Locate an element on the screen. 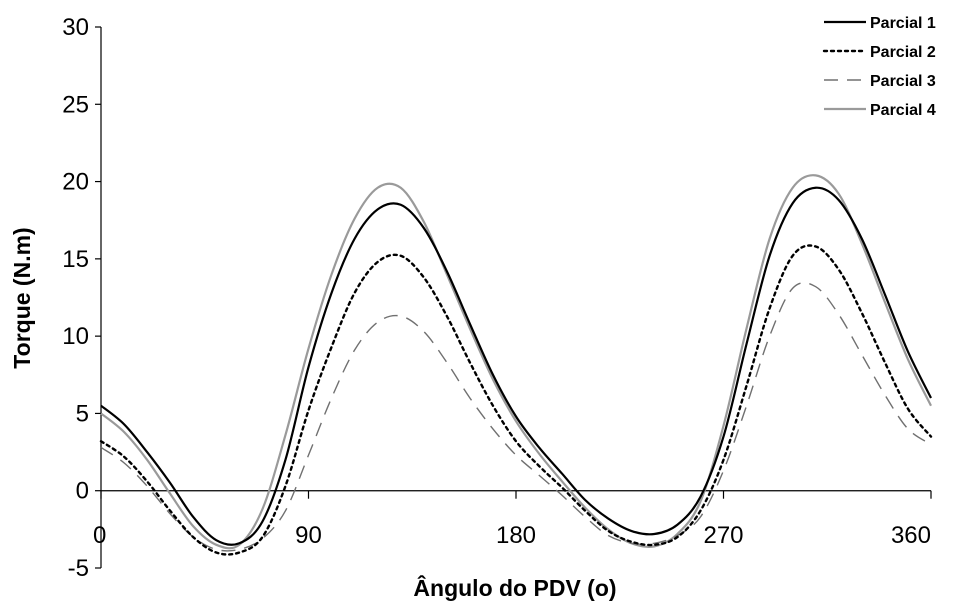 Image resolution: width=959 pixels, height=604 pixels. y-tick-label: 20 is located at coordinates (75, 182).